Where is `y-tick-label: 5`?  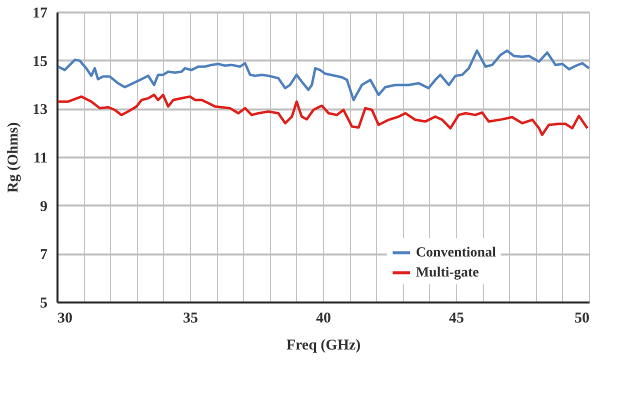 y-tick-label: 5 is located at coordinates (44, 304).